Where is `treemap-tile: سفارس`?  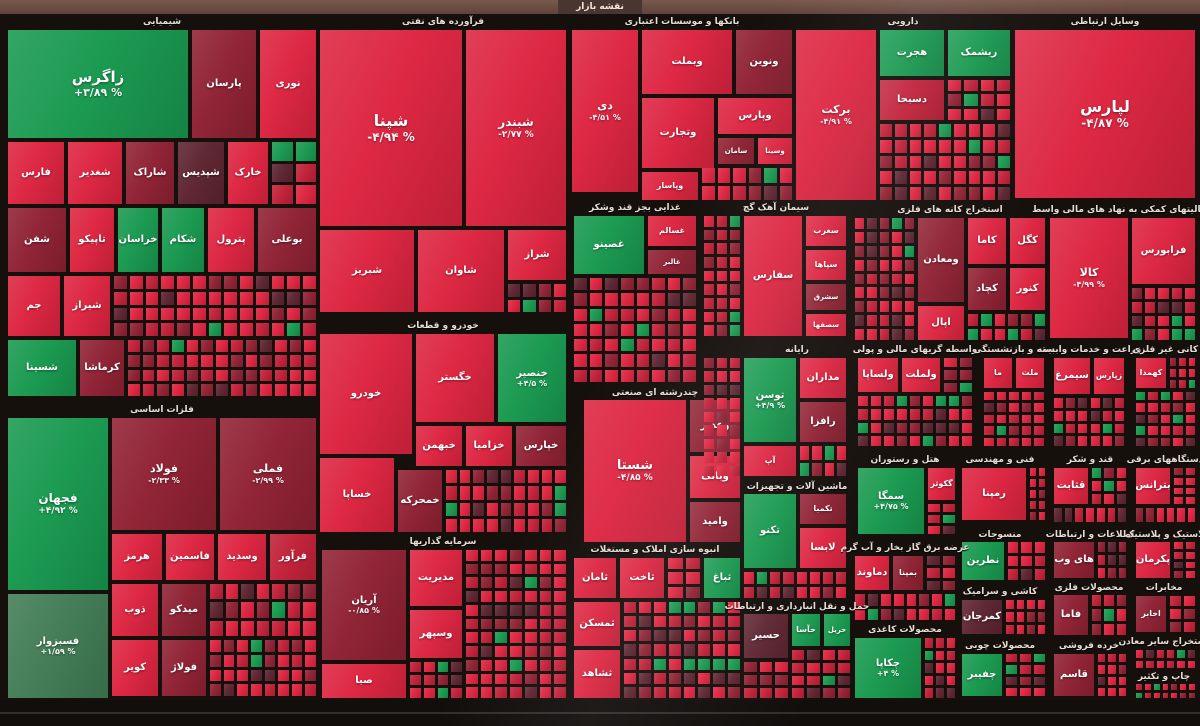
treemap-tile: سفارس is located at coordinates (773, 276).